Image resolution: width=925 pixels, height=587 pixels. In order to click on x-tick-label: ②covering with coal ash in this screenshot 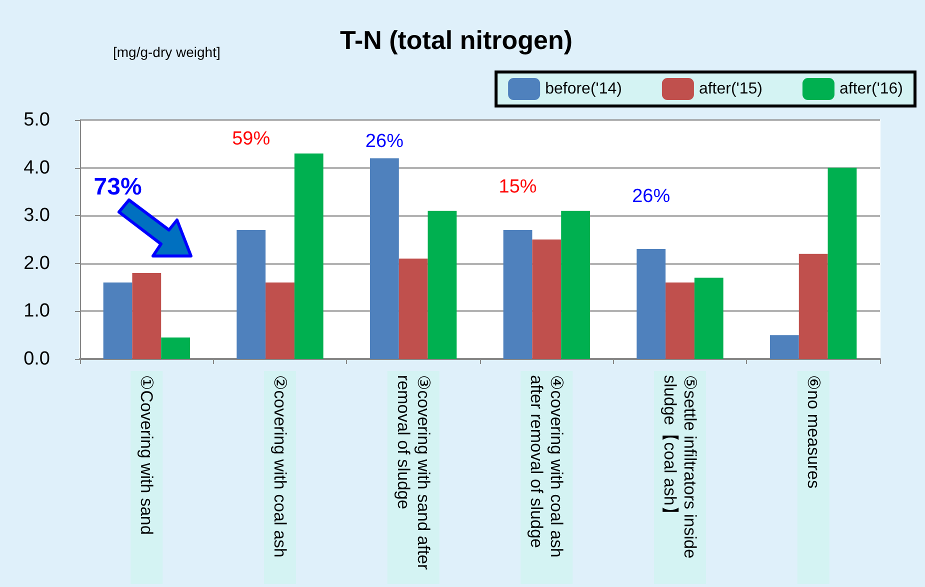, I will do `click(280, 466)`.